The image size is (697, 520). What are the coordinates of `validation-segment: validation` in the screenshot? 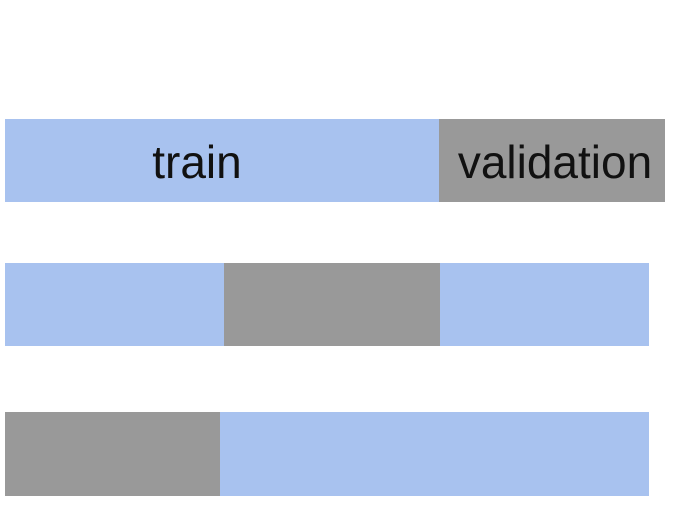 It's located at (552, 160).